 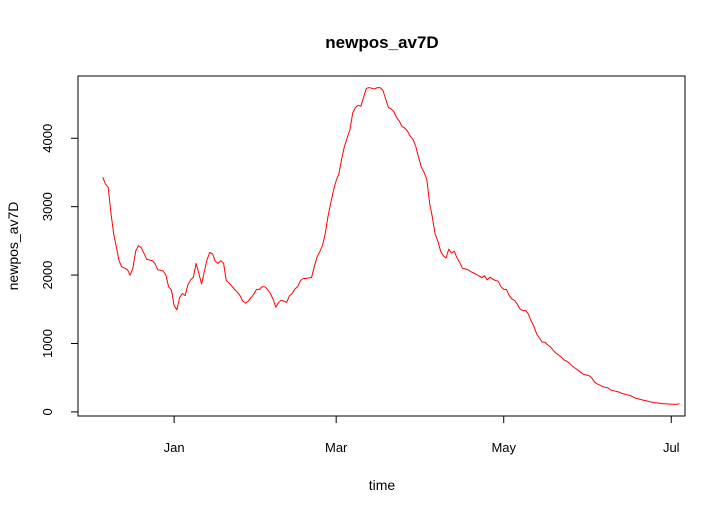 I want to click on y-tick-label: 4000, so click(x=47, y=138).